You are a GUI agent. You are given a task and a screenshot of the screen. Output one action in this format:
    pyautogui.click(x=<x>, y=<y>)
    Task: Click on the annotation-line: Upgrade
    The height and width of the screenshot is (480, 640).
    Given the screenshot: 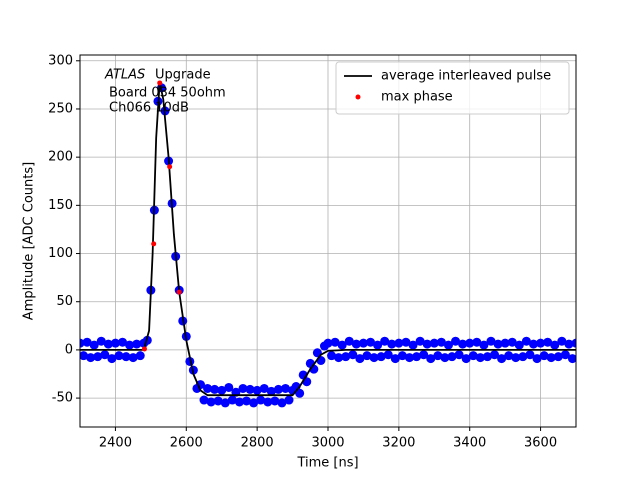 What is the action you would take?
    pyautogui.click(x=183, y=75)
    